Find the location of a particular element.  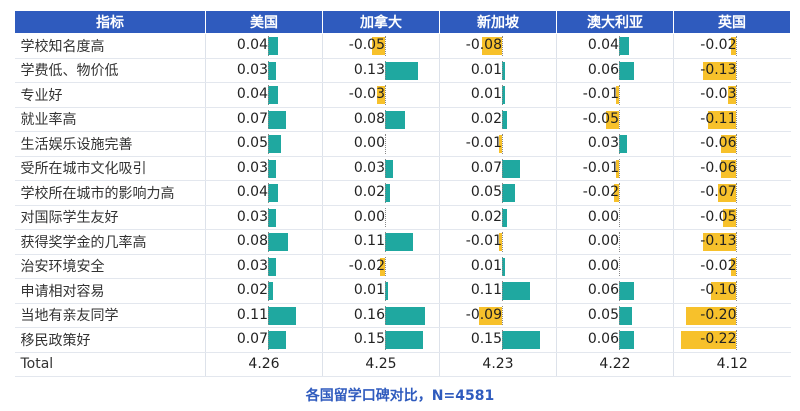

header-row: 指标 美国 加拿大 新加坡 澳大利亚 英国 is located at coordinates (402, 22).